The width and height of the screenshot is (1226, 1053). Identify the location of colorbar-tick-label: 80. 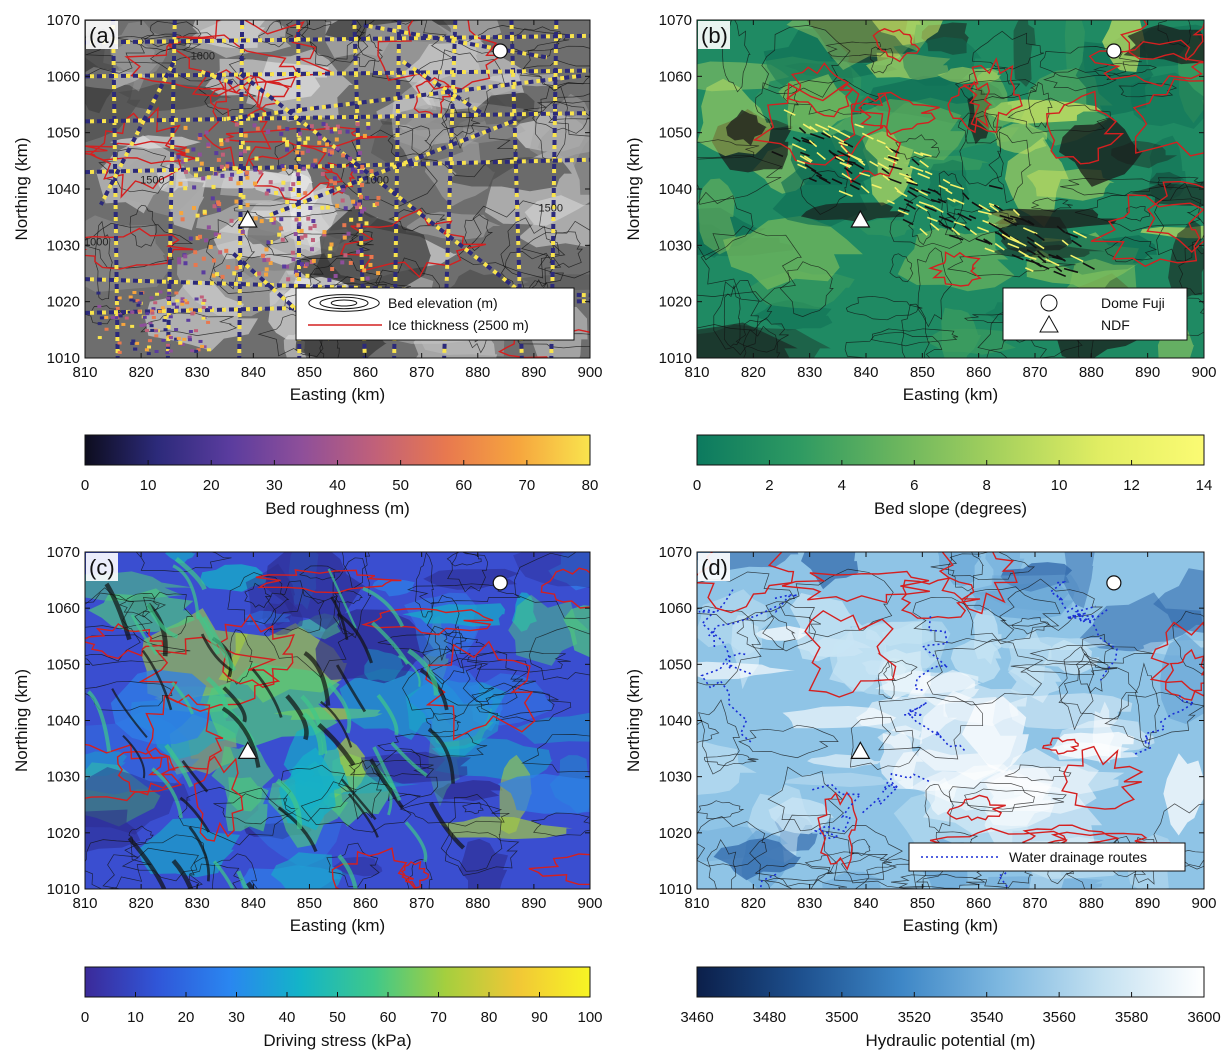
(489, 1017).